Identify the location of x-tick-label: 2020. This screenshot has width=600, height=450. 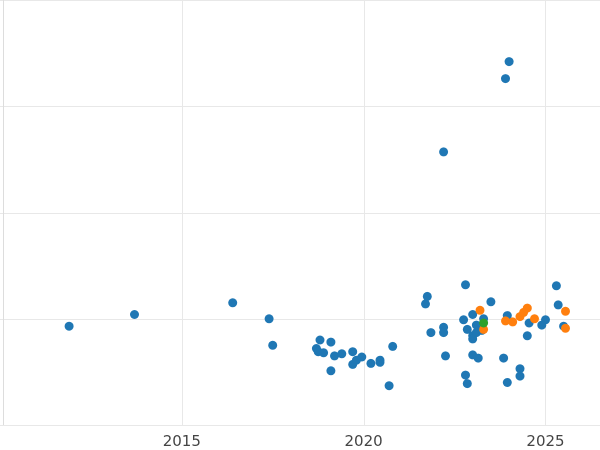
(364, 441).